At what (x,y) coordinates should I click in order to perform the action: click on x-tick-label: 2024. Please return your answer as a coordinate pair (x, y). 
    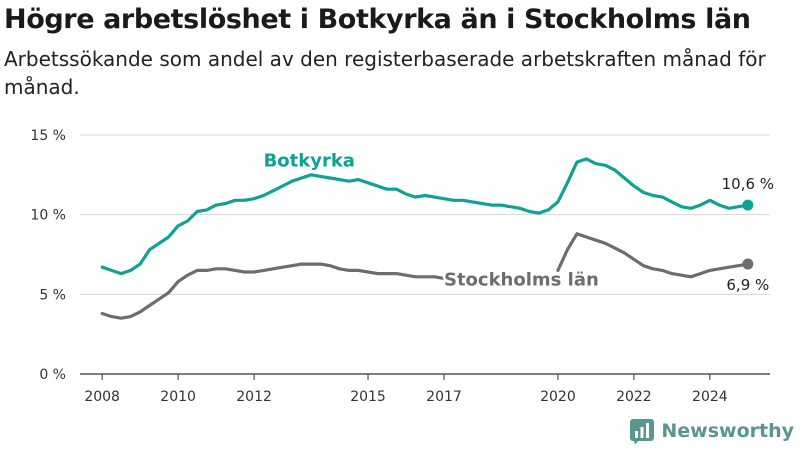
    Looking at the image, I should click on (710, 397).